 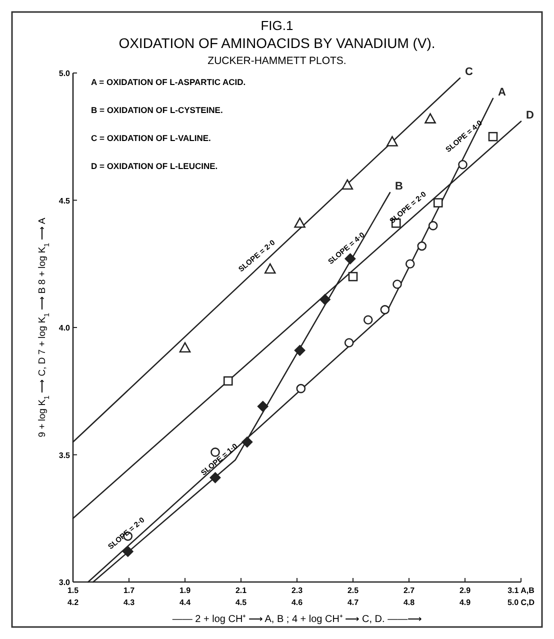 I want to click on series-label: A, so click(x=502, y=92).